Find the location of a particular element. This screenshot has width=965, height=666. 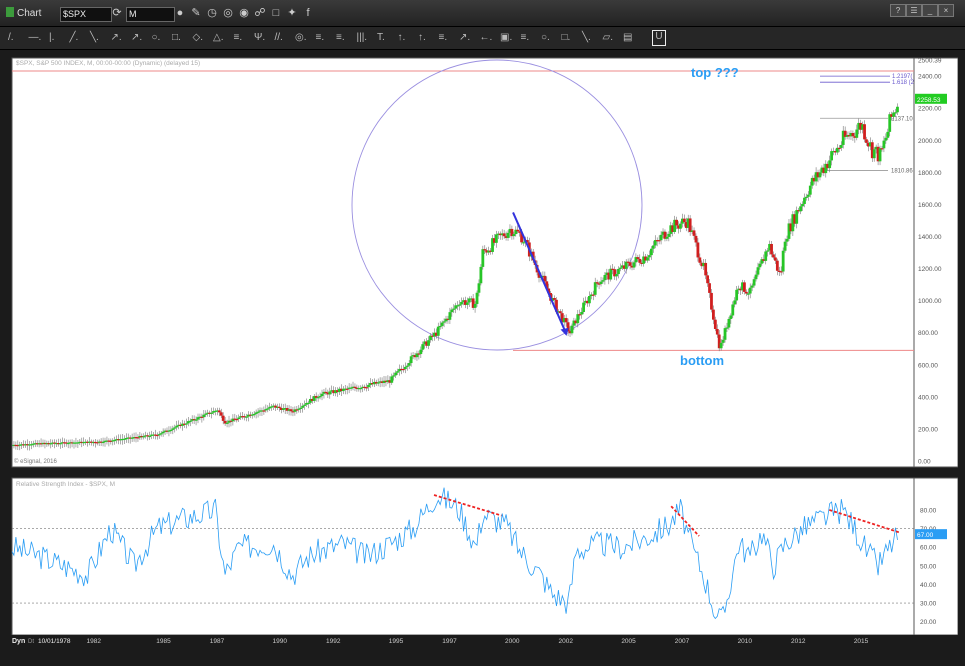

drawing-tool-6: ↗. is located at coordinates (137, 37).